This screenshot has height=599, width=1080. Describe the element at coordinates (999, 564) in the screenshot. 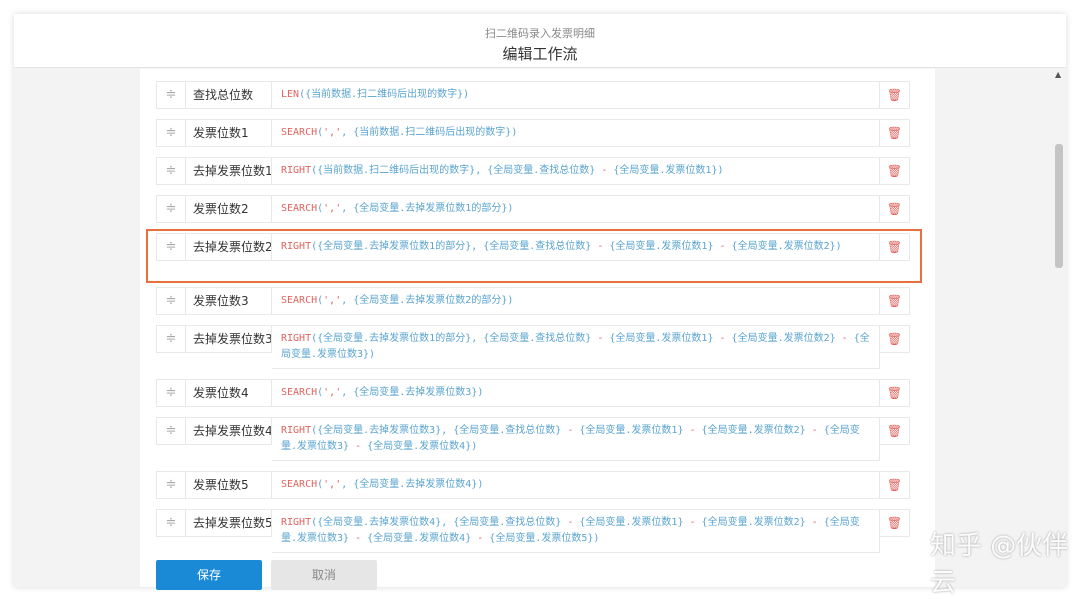

I see `watermark: 知乎 @伙伴云` at that location.